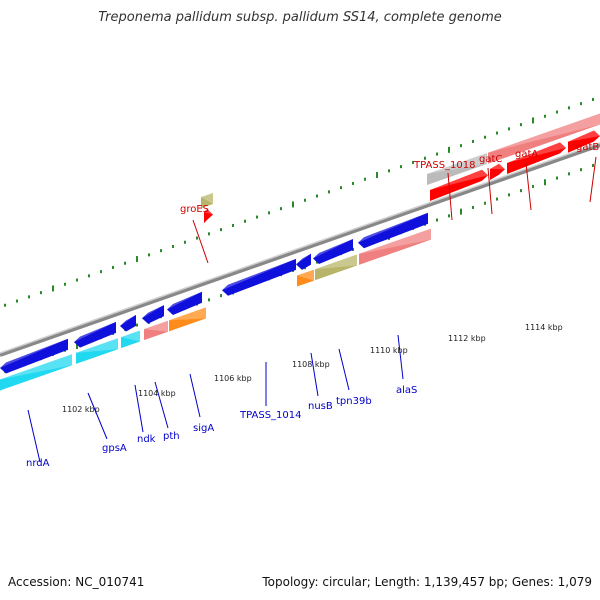 This screenshot has width=600, height=600. I want to click on gene-TPASS_1014-shape, so click(259, 277).